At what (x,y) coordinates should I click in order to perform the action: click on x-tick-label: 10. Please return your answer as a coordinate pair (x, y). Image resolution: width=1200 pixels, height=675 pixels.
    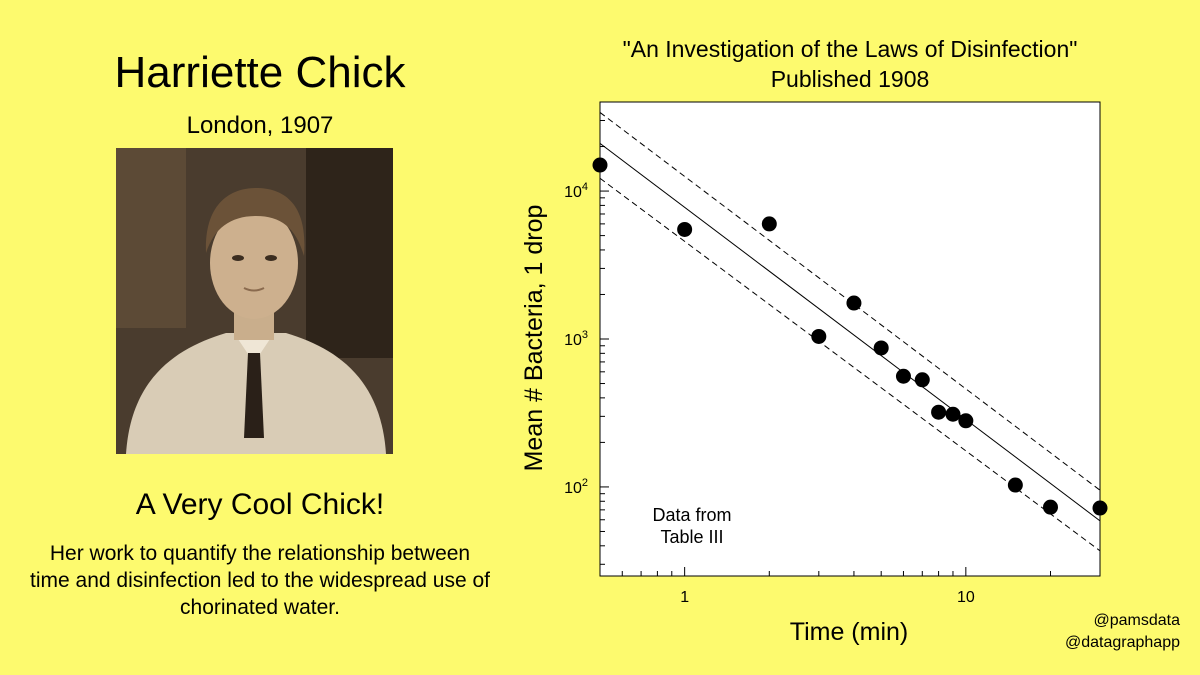
    Looking at the image, I should click on (966, 597).